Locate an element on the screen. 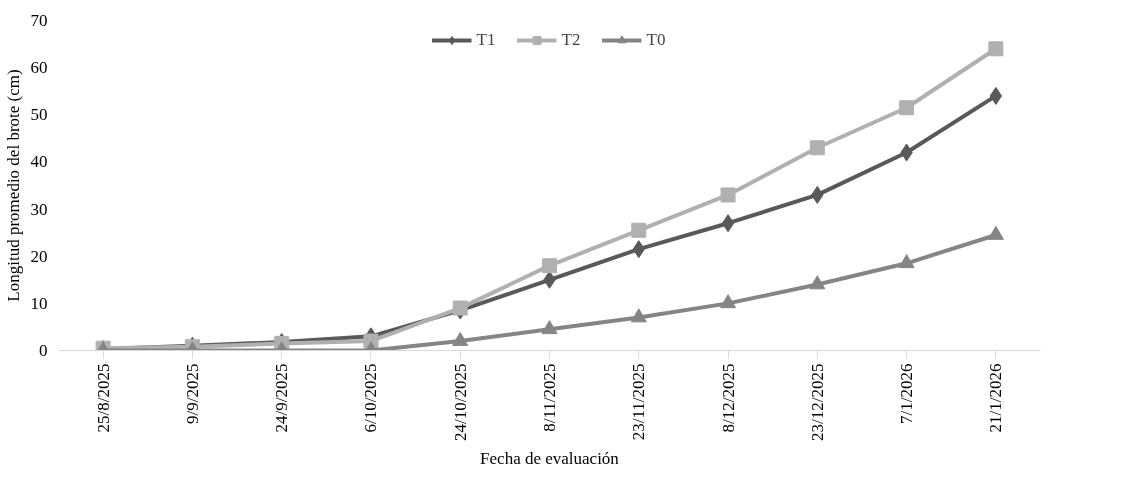 The width and height of the screenshot is (1132, 492). x-tick-label: 25/8/2025 is located at coordinates (103, 398).